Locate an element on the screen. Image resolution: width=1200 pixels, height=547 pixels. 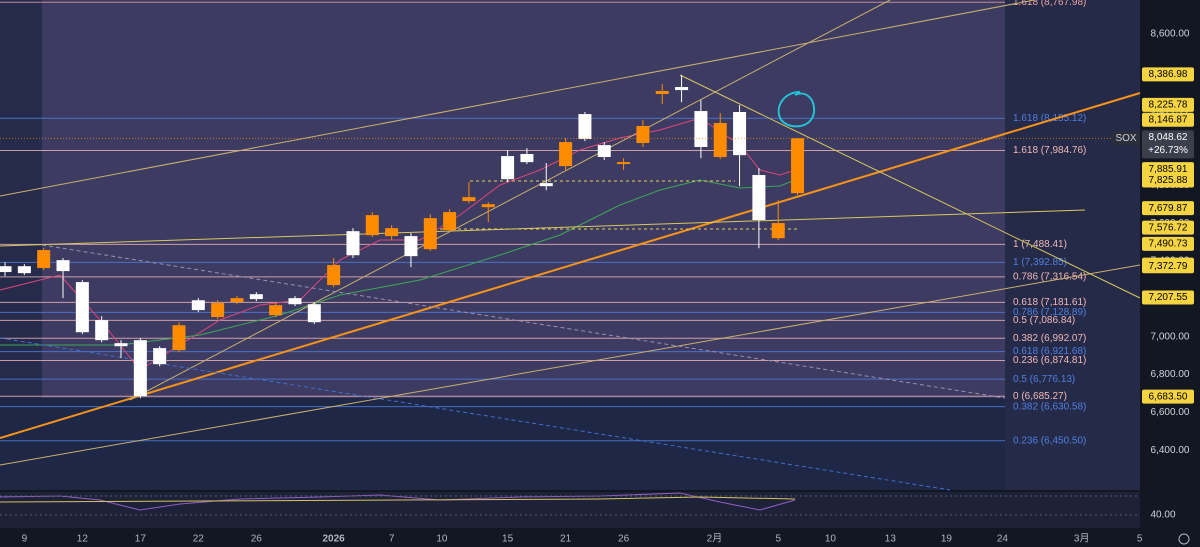
symbol-box is located at coordinates (1126, 138).